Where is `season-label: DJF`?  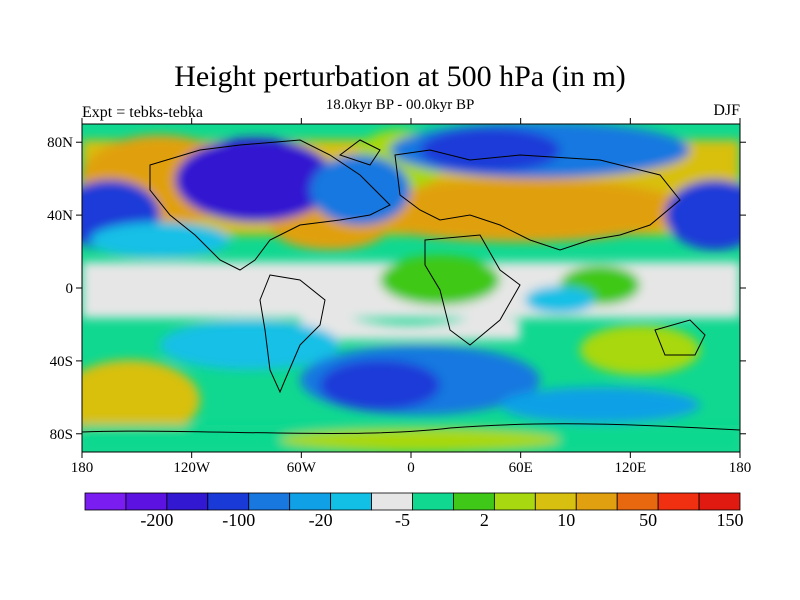 season-label: DJF is located at coordinates (726, 110).